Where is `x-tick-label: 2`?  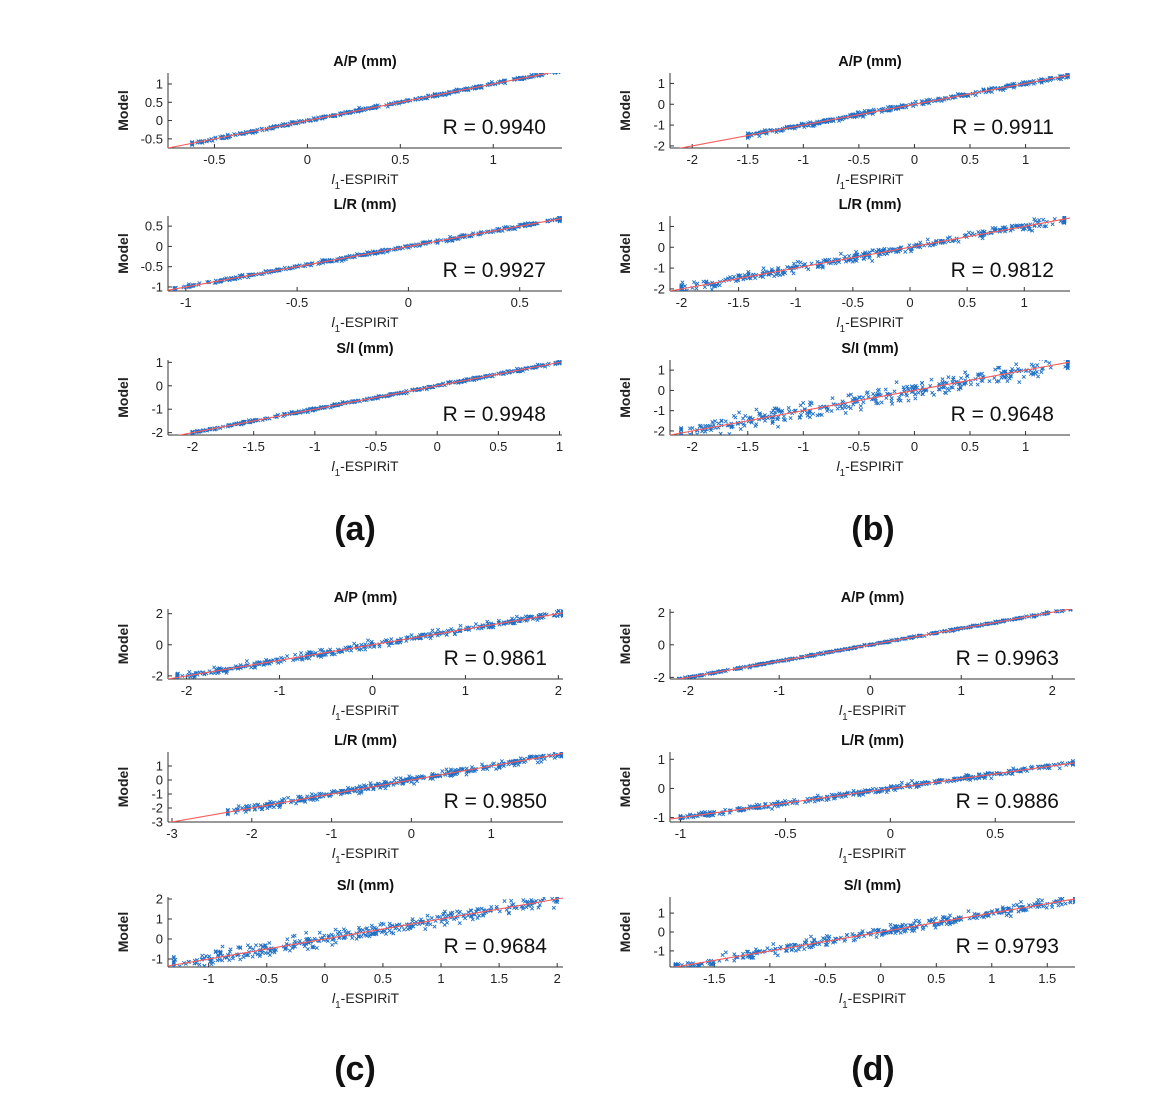 x-tick-label: 2 is located at coordinates (557, 978).